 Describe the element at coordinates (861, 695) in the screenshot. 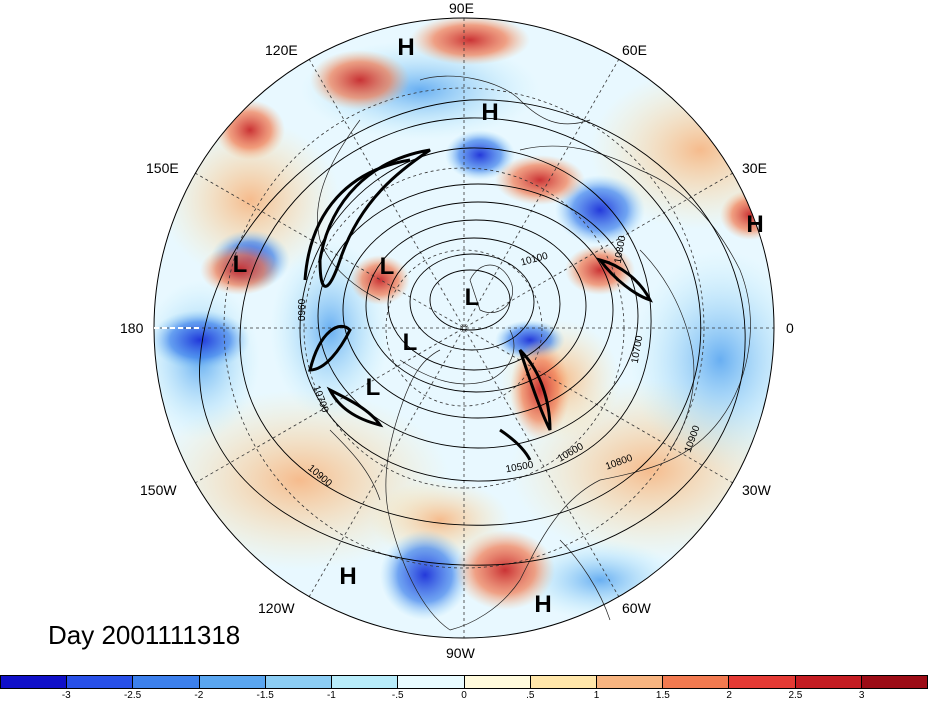

I see `colorbar-tick-label: 3` at that location.